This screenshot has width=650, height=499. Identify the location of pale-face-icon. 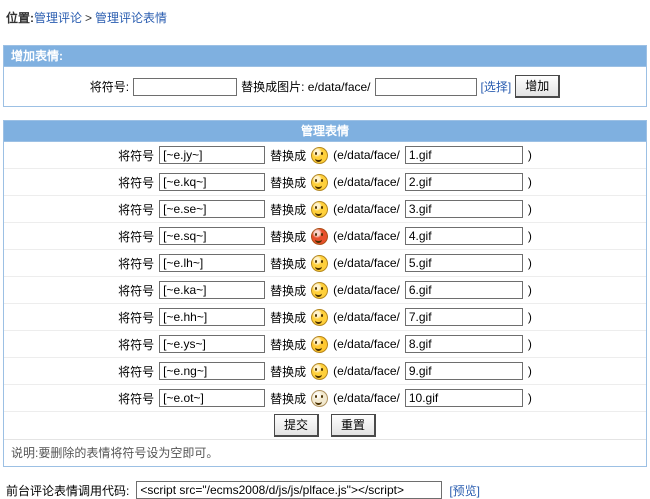
(320, 398).